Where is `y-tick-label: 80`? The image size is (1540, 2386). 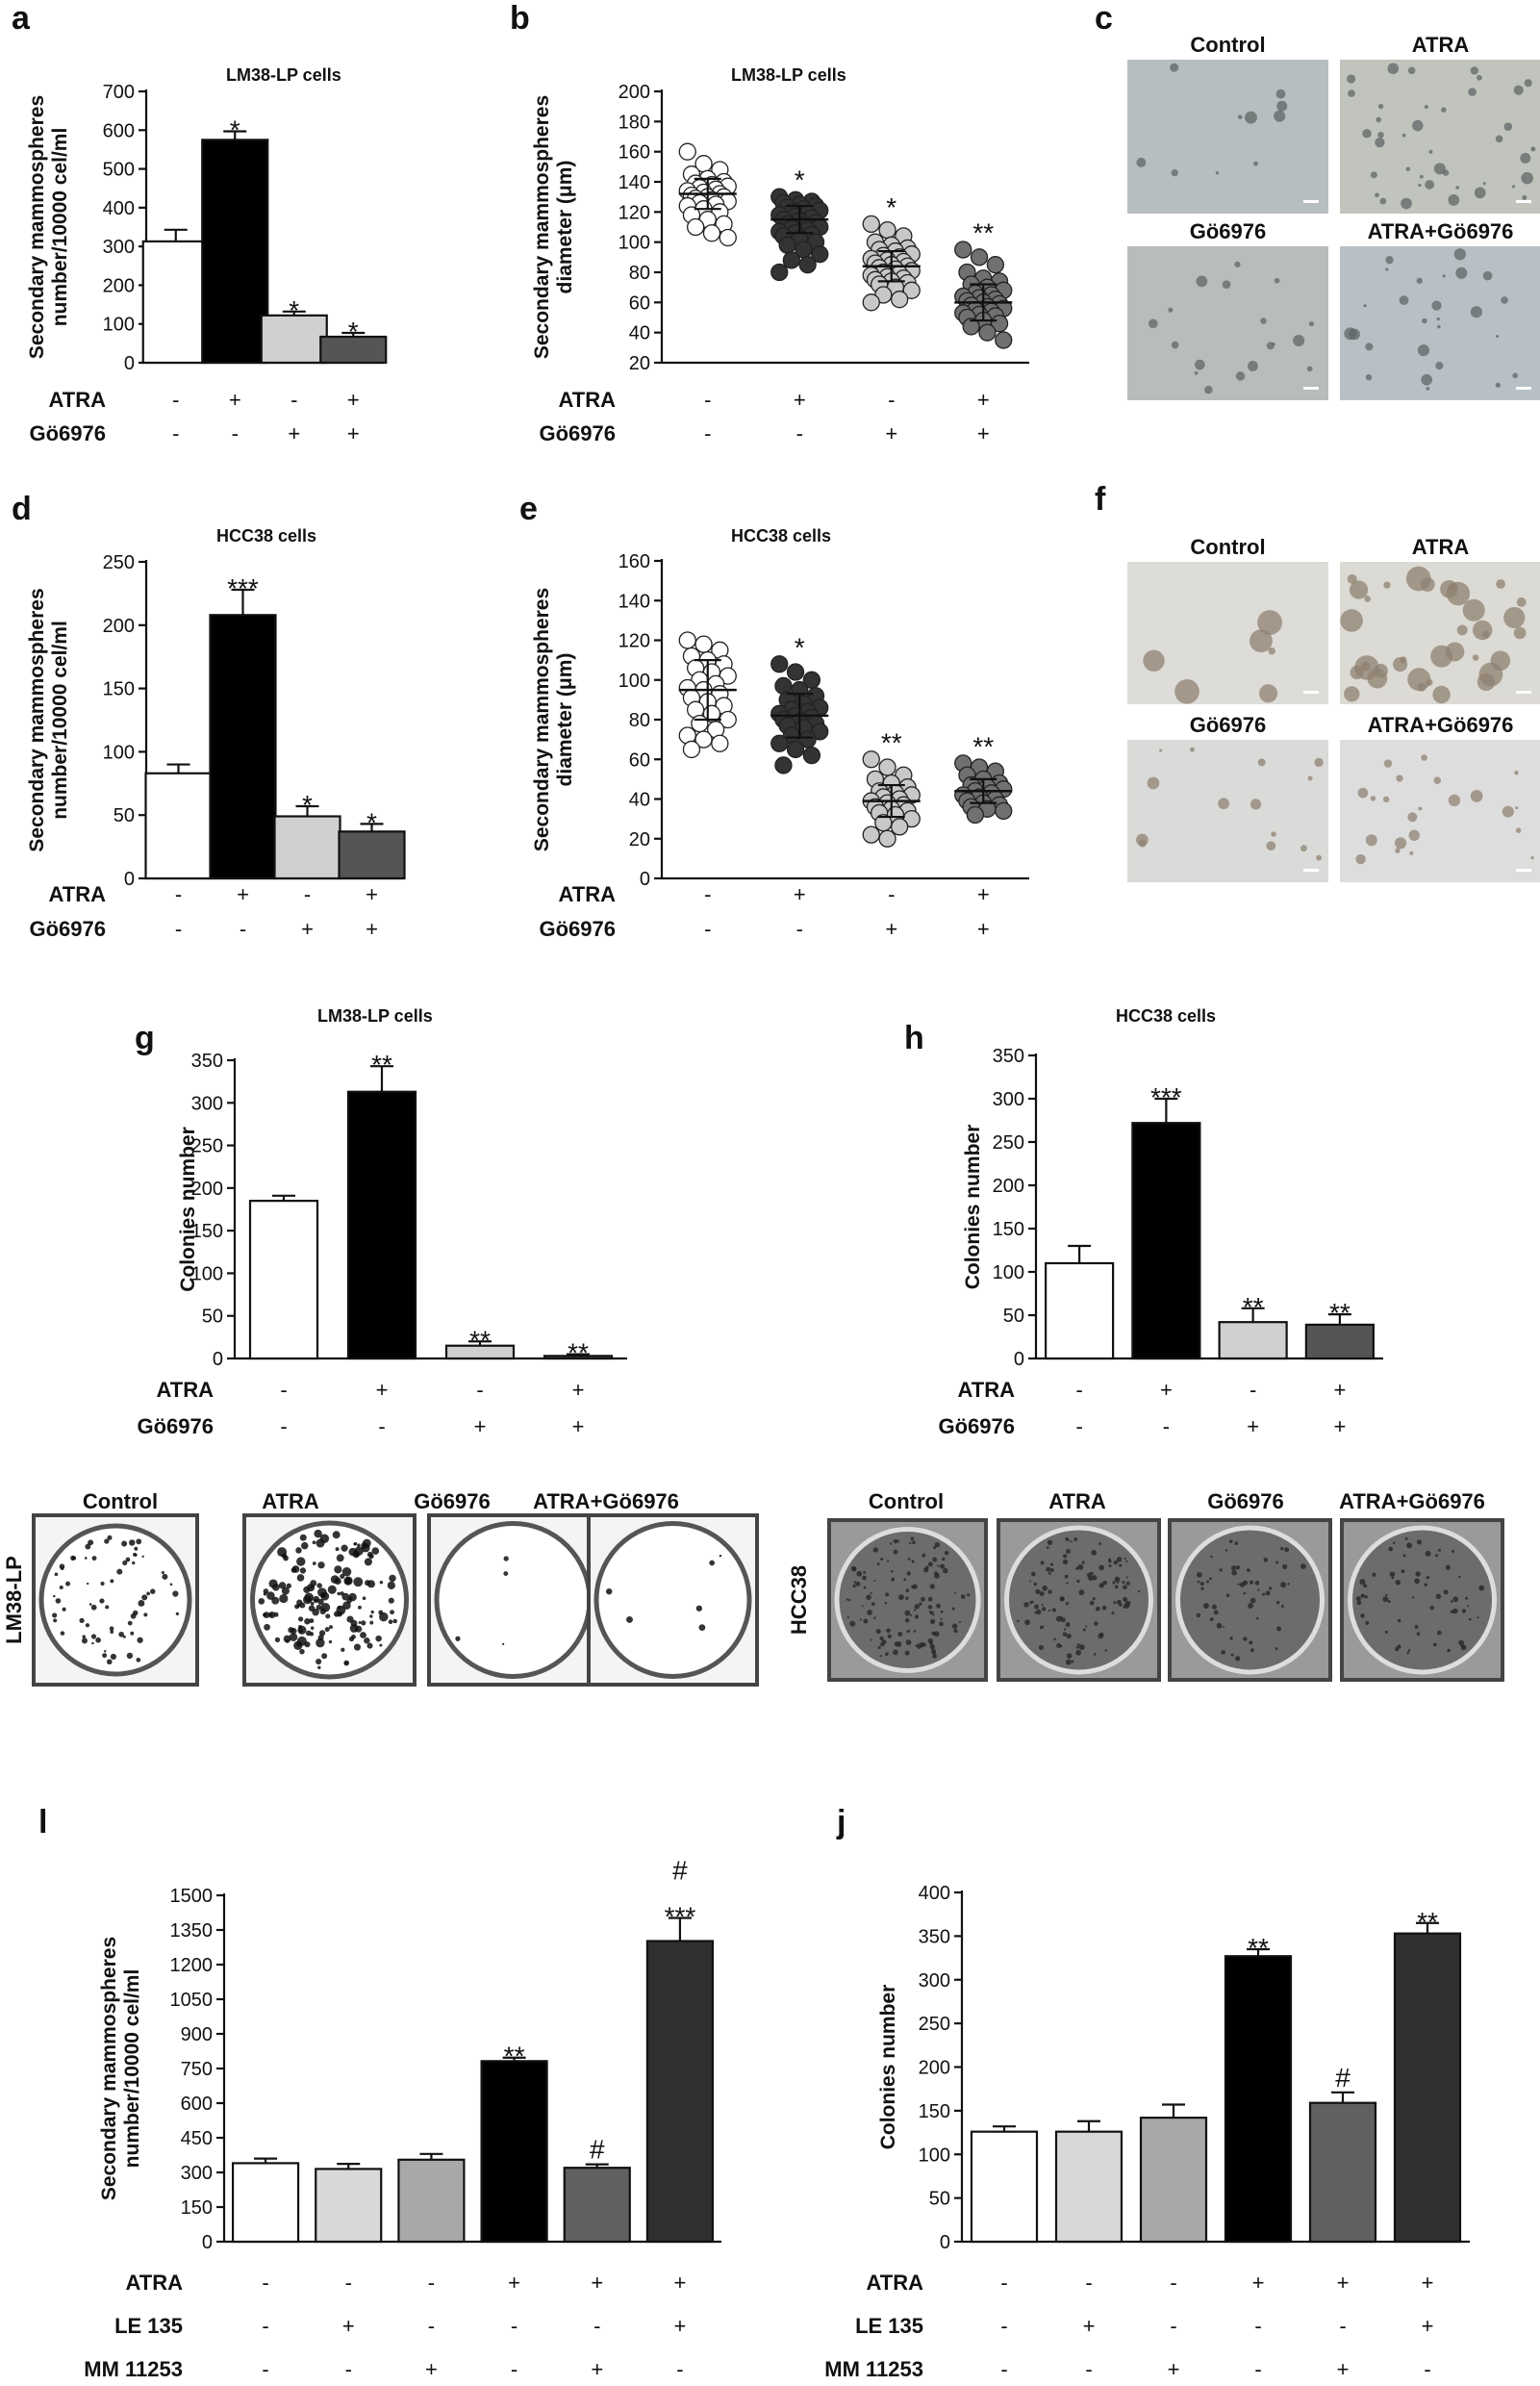
y-tick-label: 80 is located at coordinates (639, 720).